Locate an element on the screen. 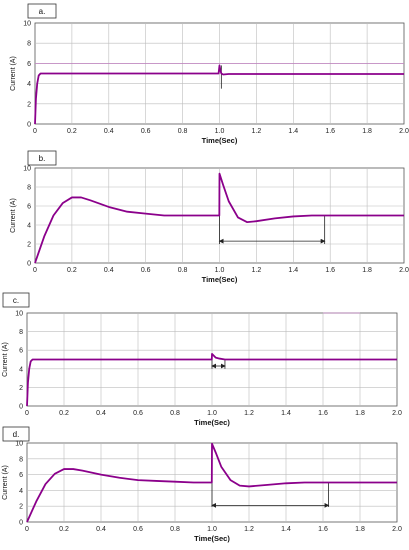 This screenshot has width=409, height=550. panel-label: c. is located at coordinates (16, 300).